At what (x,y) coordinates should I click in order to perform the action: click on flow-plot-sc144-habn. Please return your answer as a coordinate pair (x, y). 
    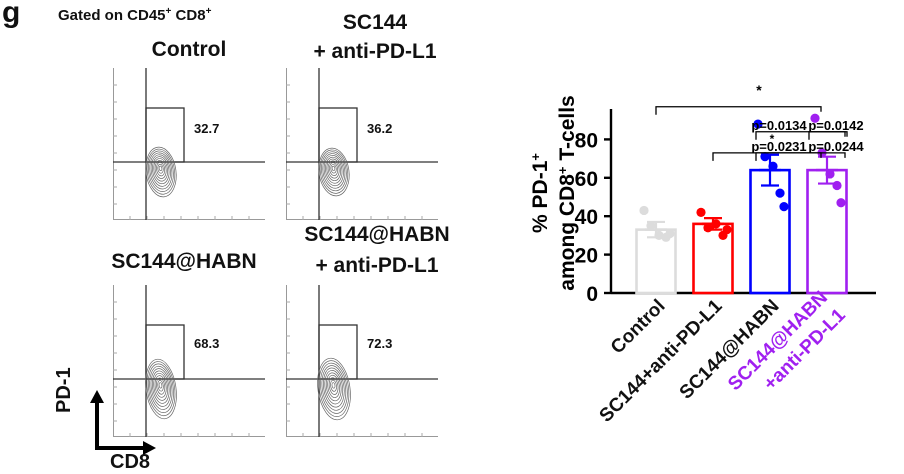
    Looking at the image, I should click on (189, 361).